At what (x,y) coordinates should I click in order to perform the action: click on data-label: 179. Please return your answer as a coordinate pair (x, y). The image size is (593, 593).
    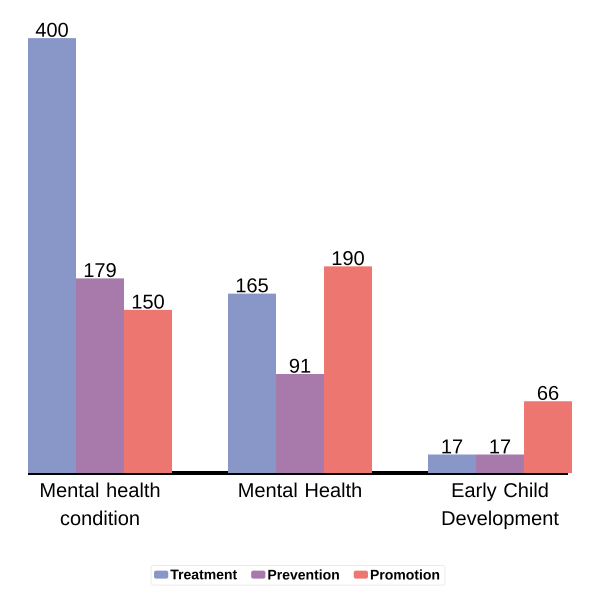
    Looking at the image, I should click on (100, 270).